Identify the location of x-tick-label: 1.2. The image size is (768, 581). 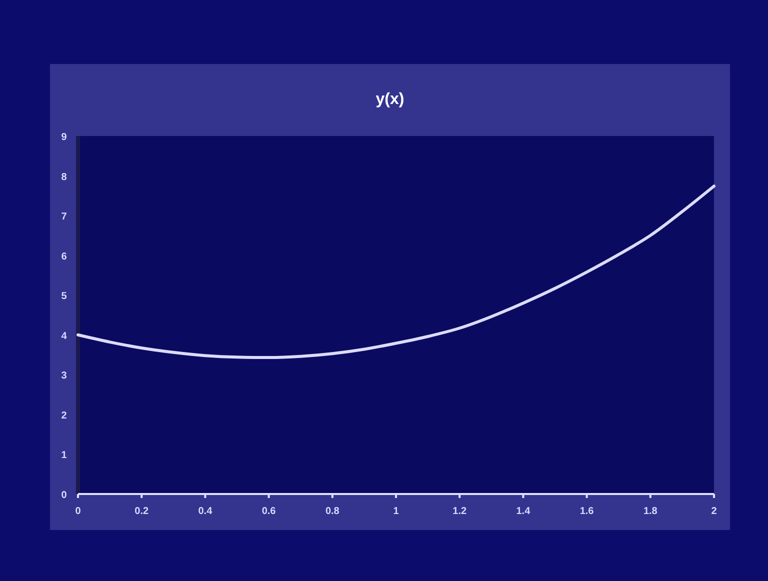
(459, 511).